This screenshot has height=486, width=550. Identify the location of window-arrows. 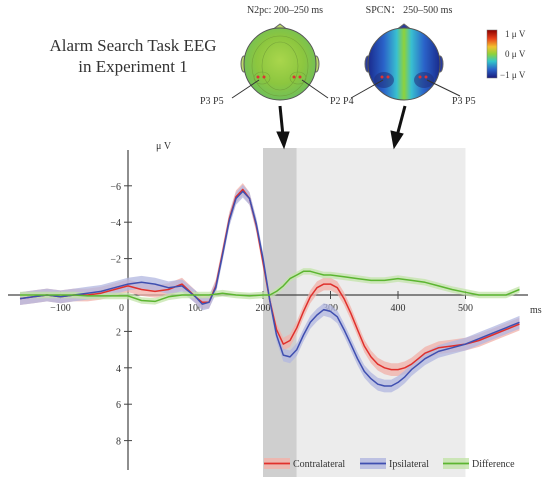
(341, 127).